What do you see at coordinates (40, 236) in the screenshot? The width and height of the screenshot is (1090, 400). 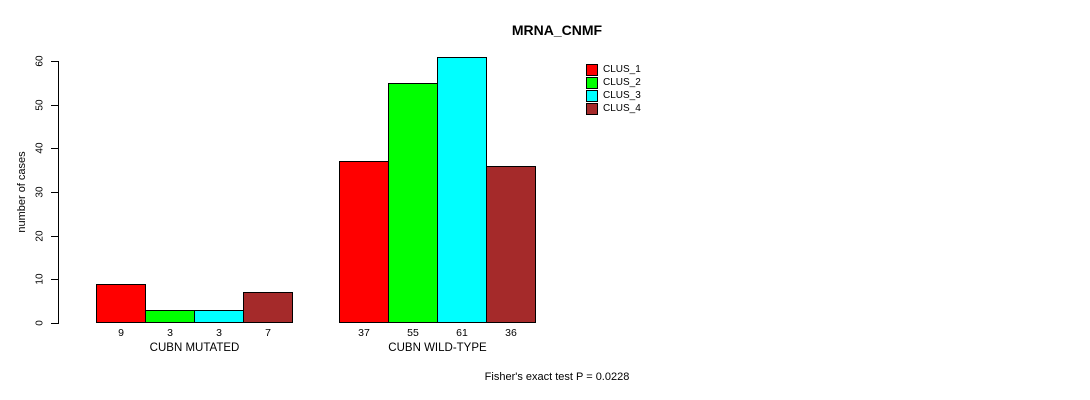 I see `y-axis-tick-label: 20` at bounding box center [40, 236].